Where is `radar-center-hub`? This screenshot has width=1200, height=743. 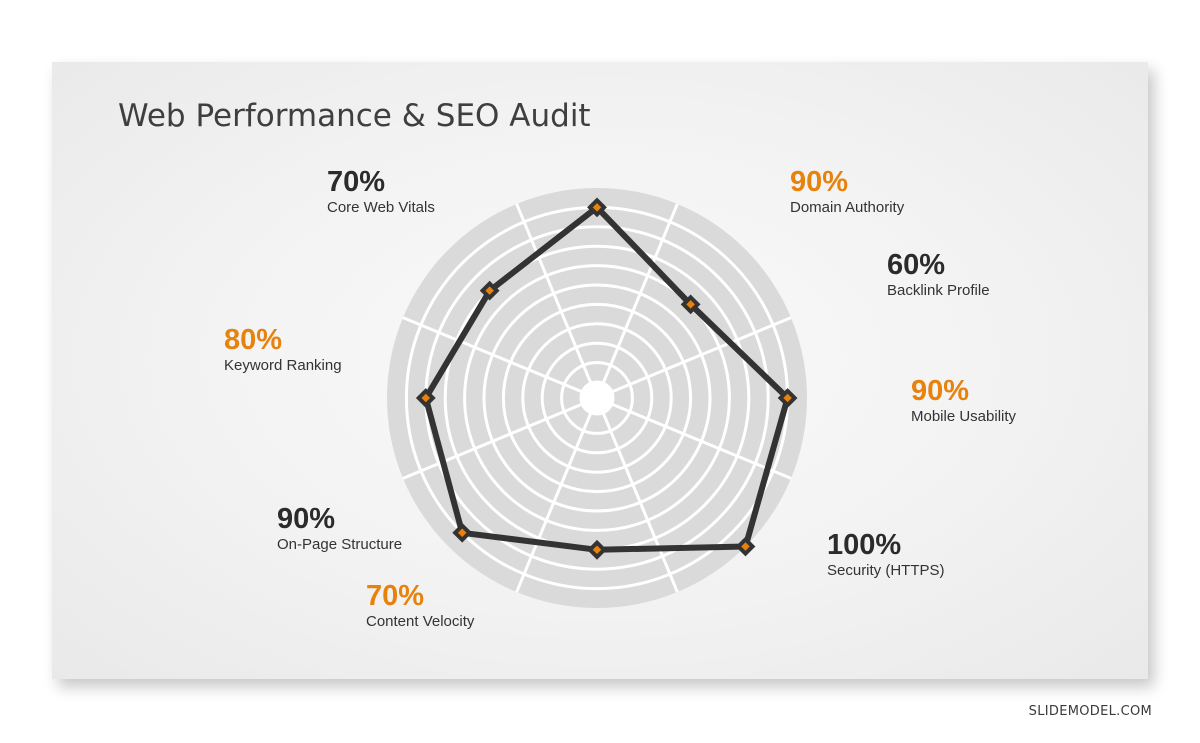 radar-center-hub is located at coordinates (597, 398).